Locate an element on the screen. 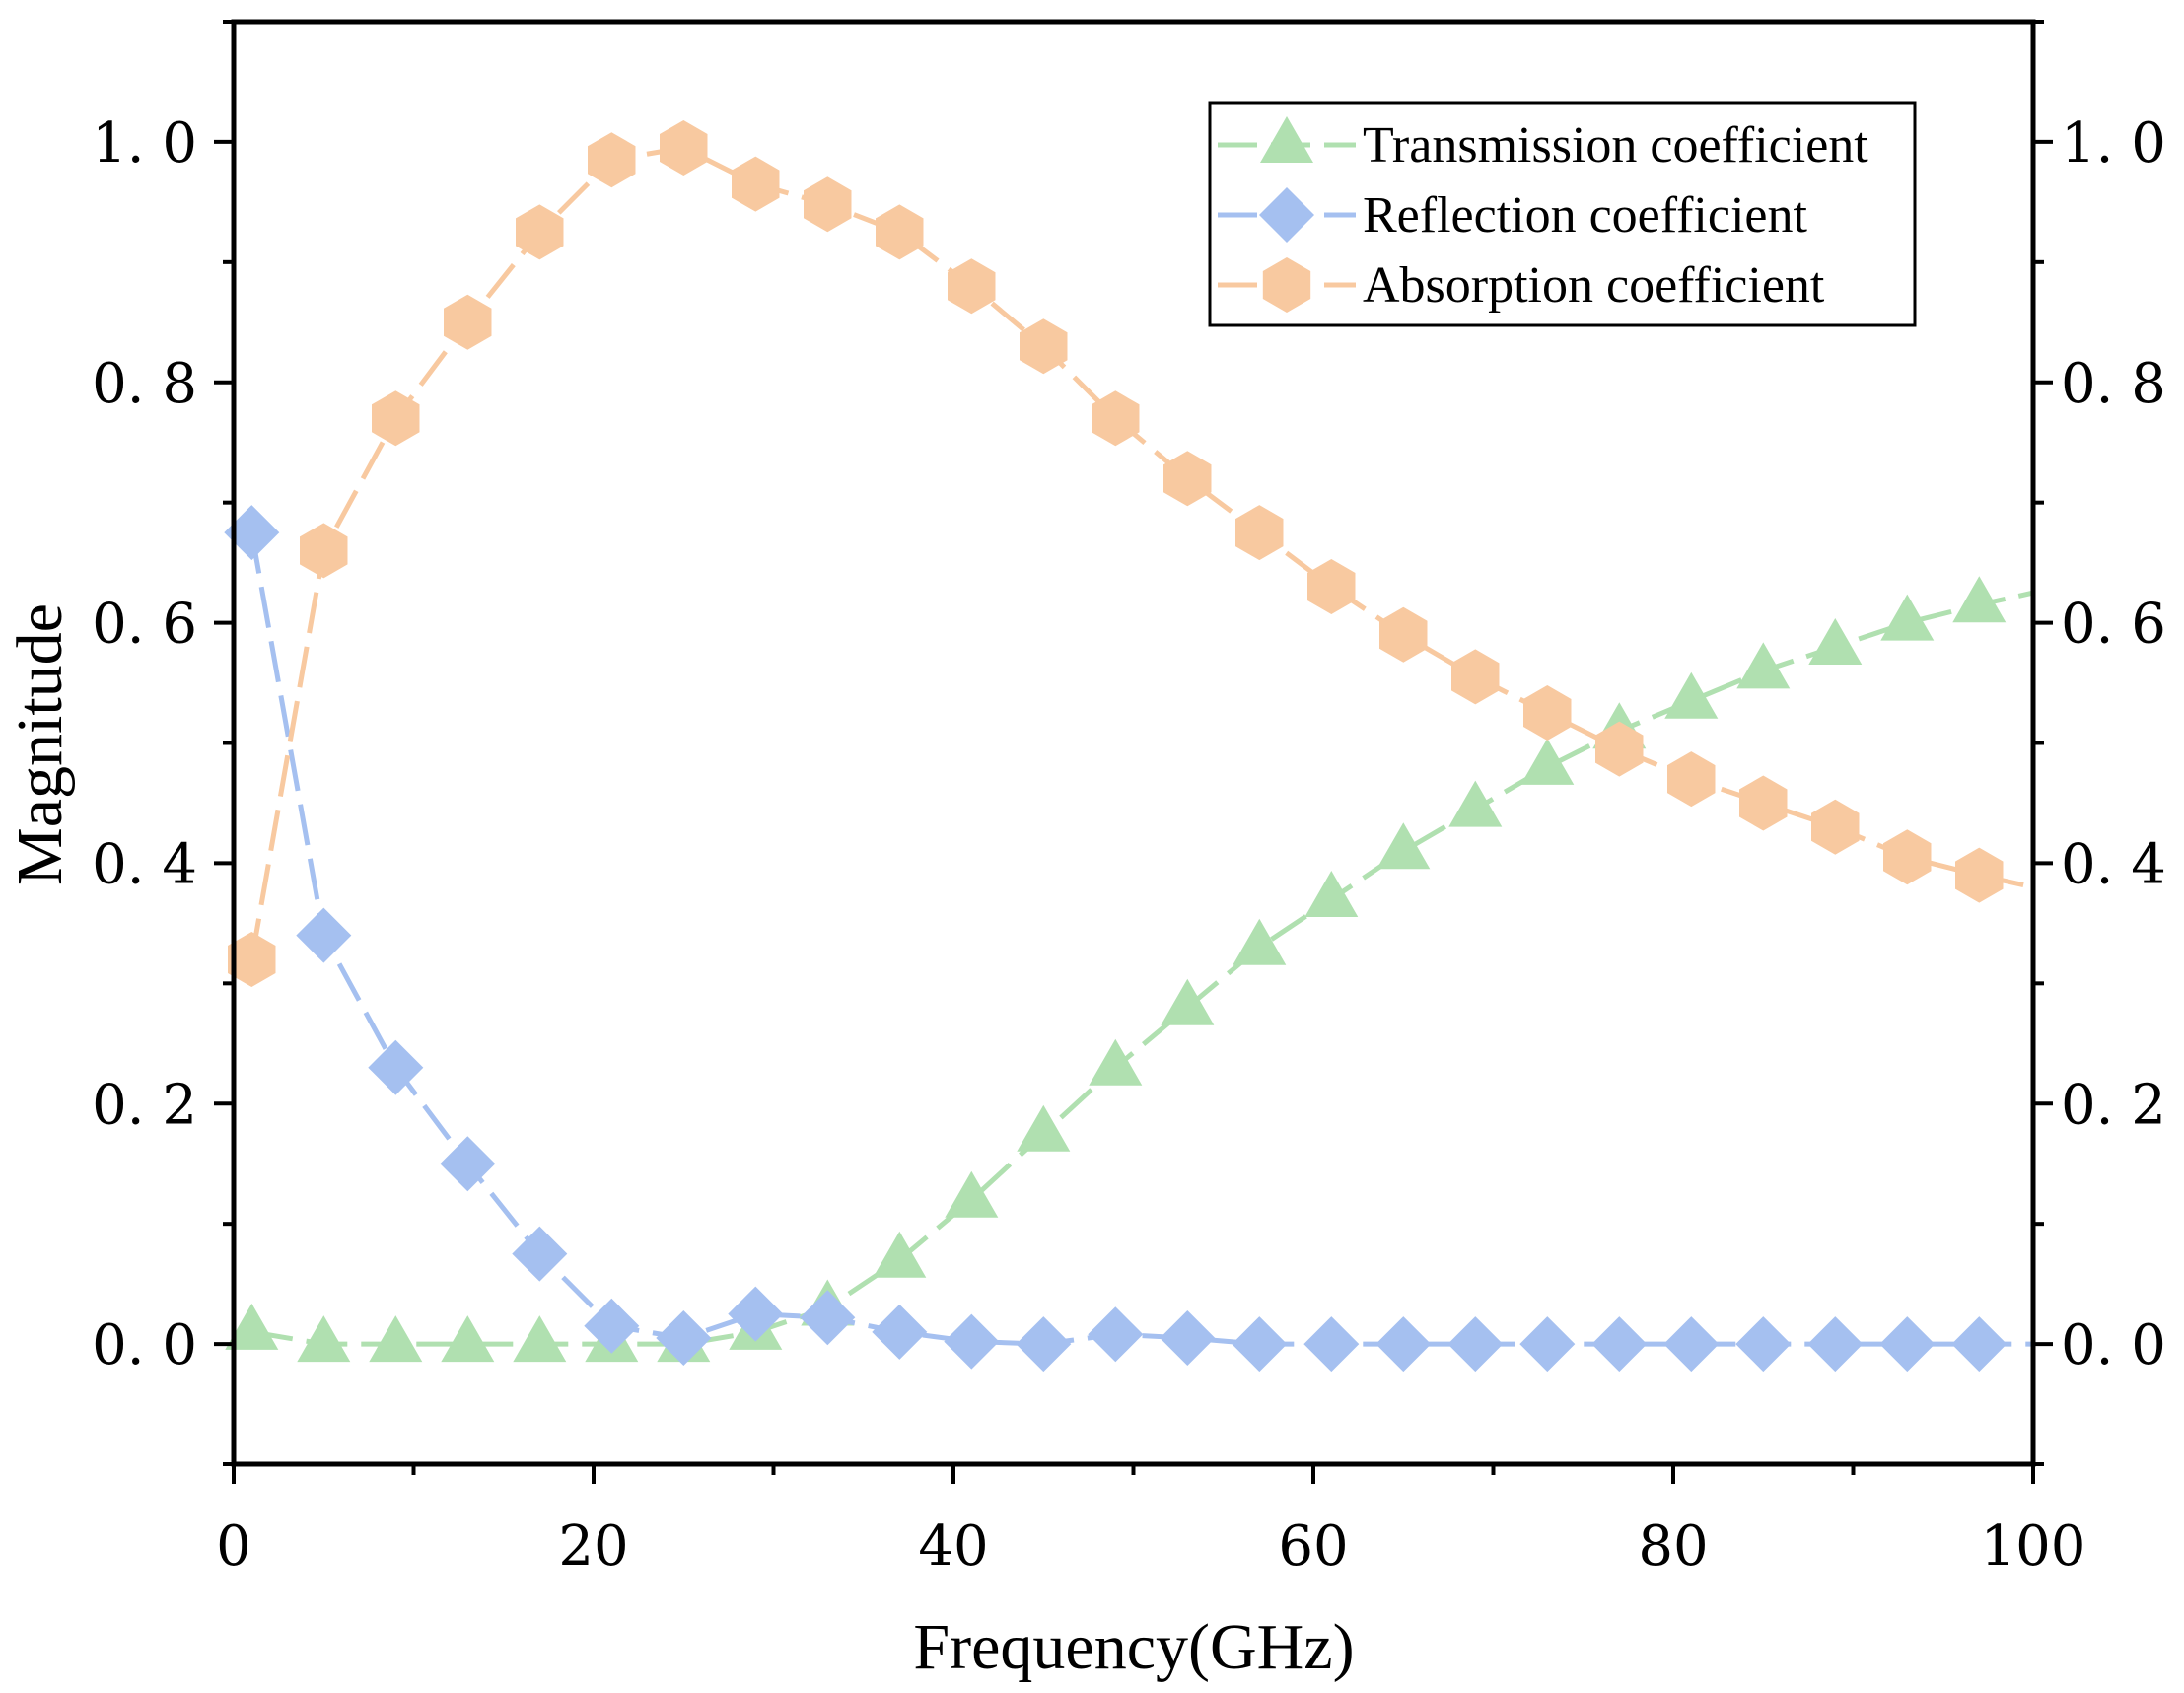 This screenshot has width=2184, height=1693. y-right-tick-label: 0. 6 is located at coordinates (2113, 625).